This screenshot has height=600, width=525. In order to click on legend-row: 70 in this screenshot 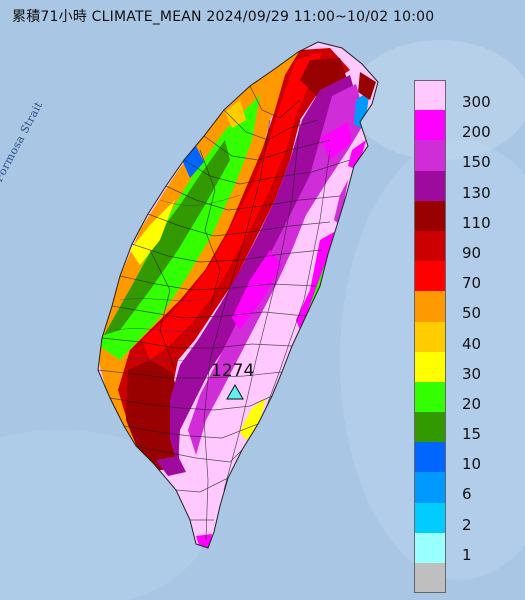, I will do `click(462, 277)`.